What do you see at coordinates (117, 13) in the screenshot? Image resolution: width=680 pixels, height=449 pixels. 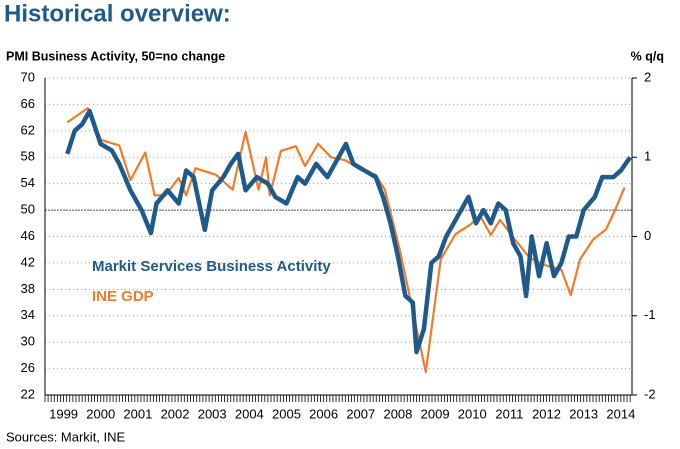 I see `chart-title: Historical overview:` at bounding box center [117, 13].